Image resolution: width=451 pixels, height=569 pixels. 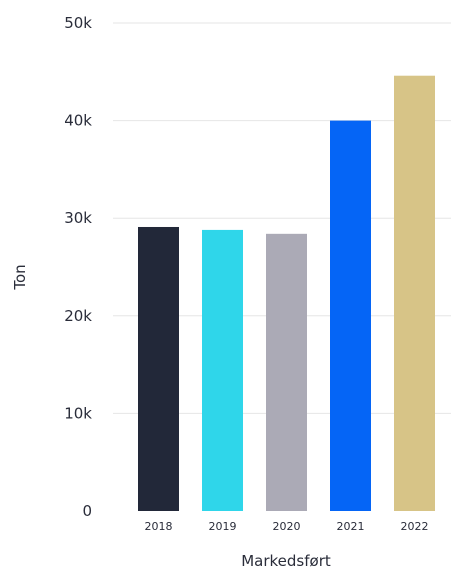 I want to click on x-tick-label-2018: 2018, so click(x=159, y=526).